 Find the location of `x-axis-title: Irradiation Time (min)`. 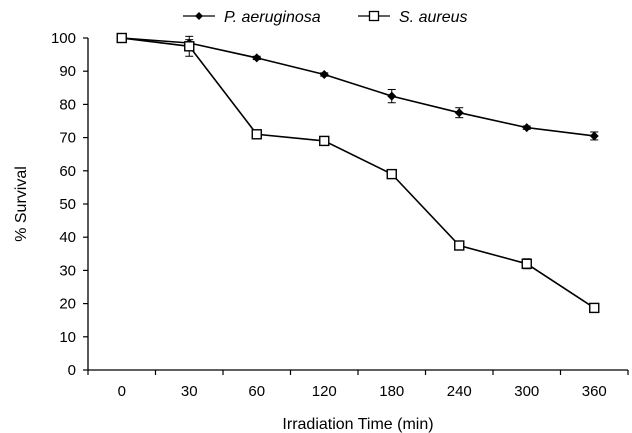

x-axis-title: Irradiation Time (min) is located at coordinates (357, 424).